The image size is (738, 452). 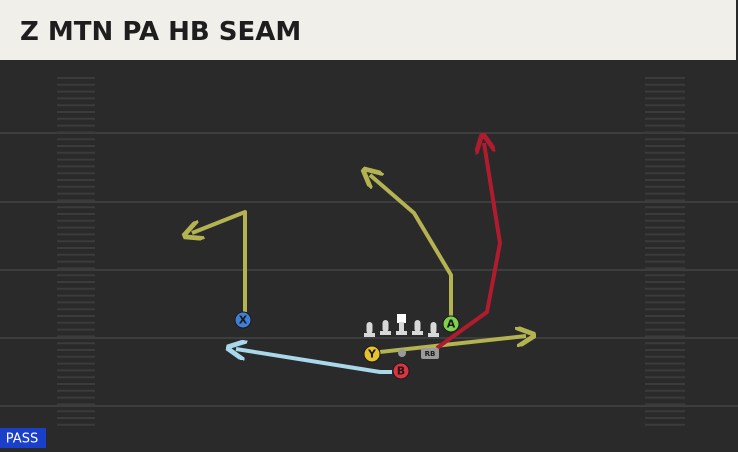 I want to click on player-a, so click(x=451, y=324).